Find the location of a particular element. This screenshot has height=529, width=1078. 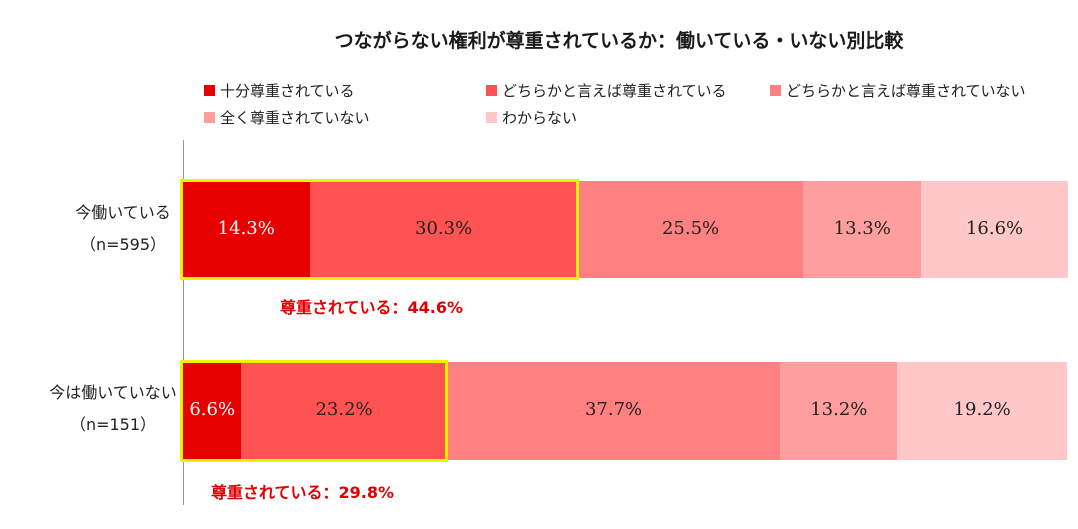

data-label: 6.6% is located at coordinates (212, 409).